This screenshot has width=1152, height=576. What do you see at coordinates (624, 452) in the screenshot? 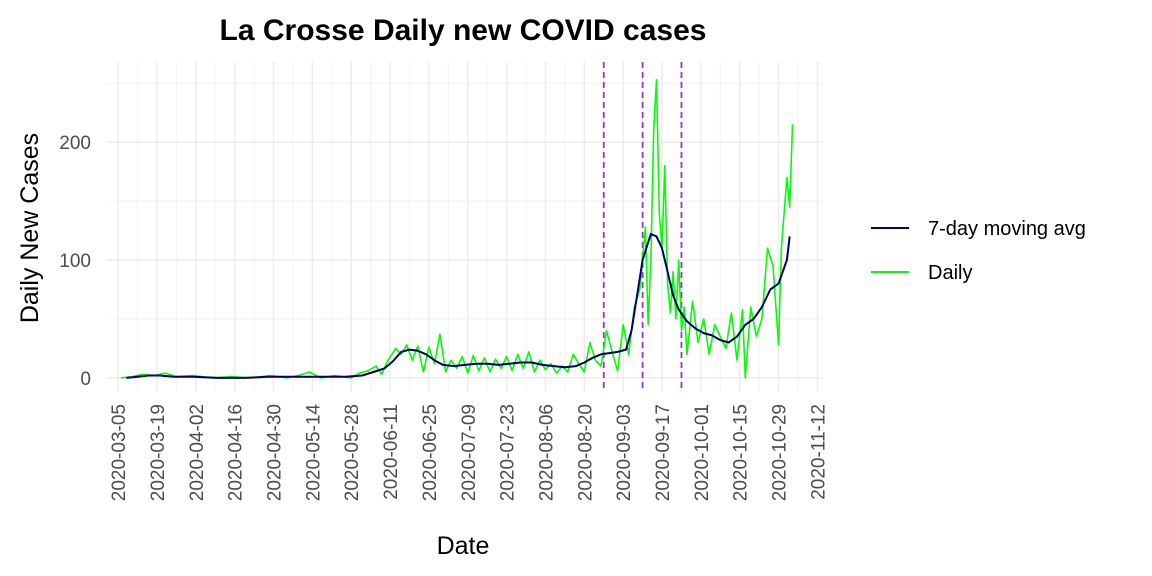
I see `x-tick-label: 2020-09-03` at bounding box center [624, 452].